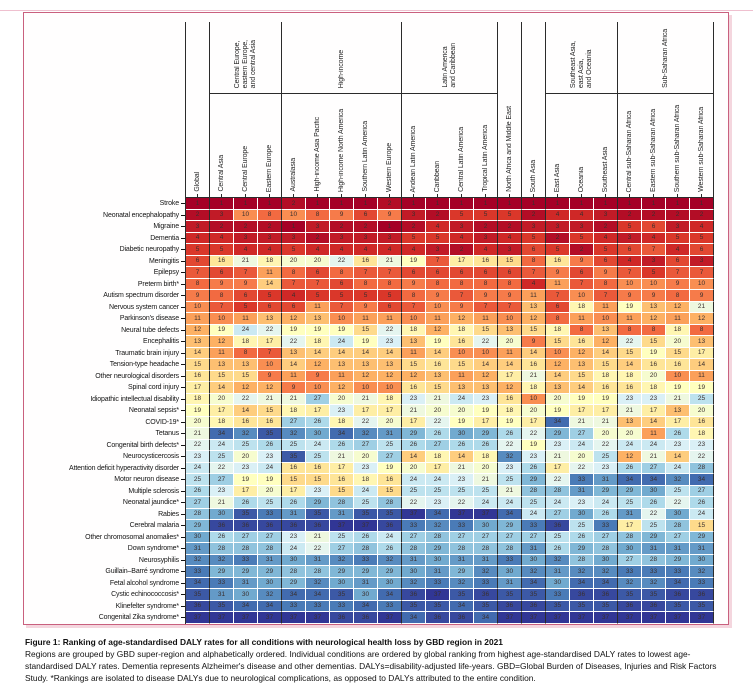 Image resolution: width=753 pixels, height=689 pixels. What do you see at coordinates (390, 296) in the screenshot?
I see `heatmap-cell: 5` at bounding box center [390, 296].